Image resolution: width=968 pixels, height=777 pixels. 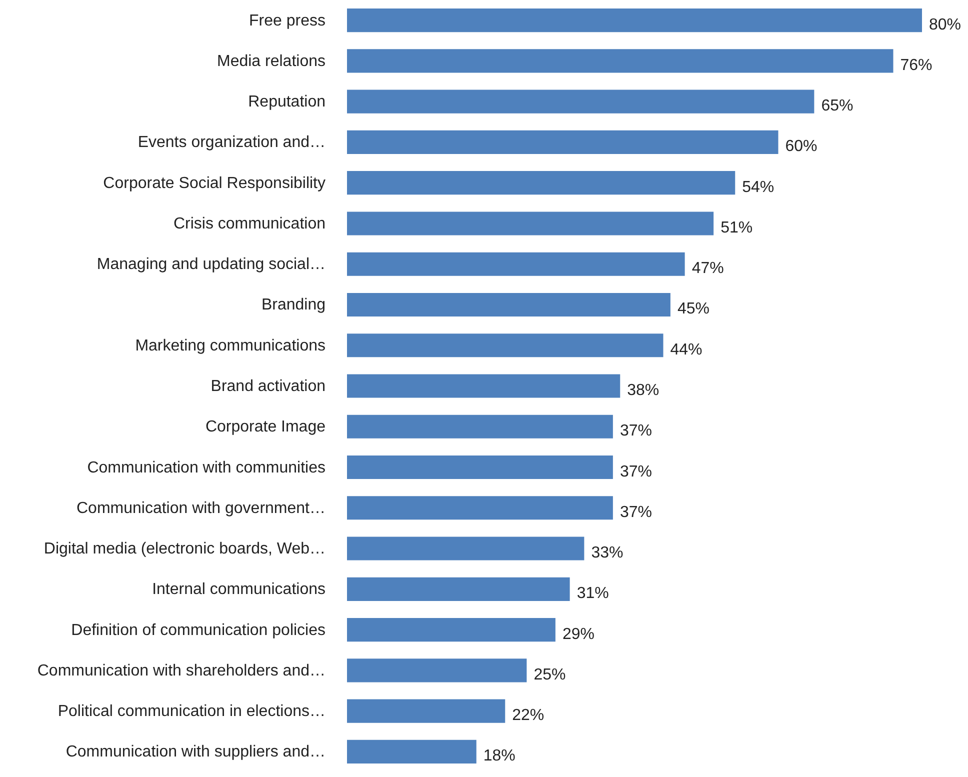 What do you see at coordinates (801, 147) in the screenshot?
I see `data-label: 60%` at bounding box center [801, 147].